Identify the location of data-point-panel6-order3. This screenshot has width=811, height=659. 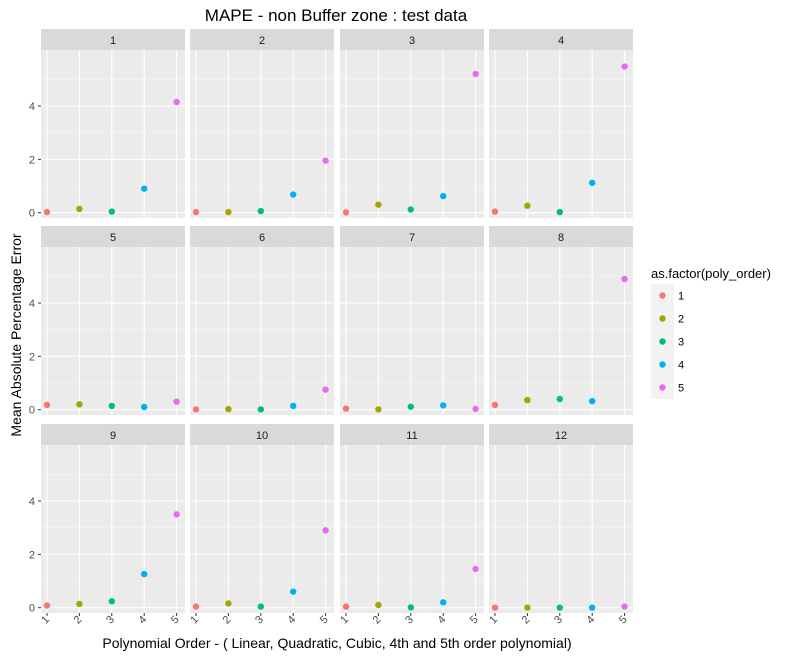
(260, 409).